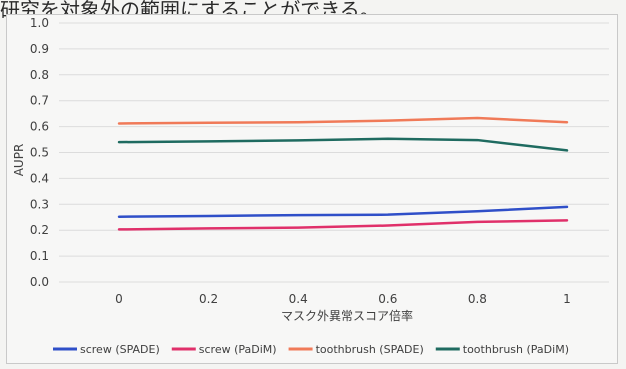  I want to click on y-tick-label: 0.8, so click(39, 75).